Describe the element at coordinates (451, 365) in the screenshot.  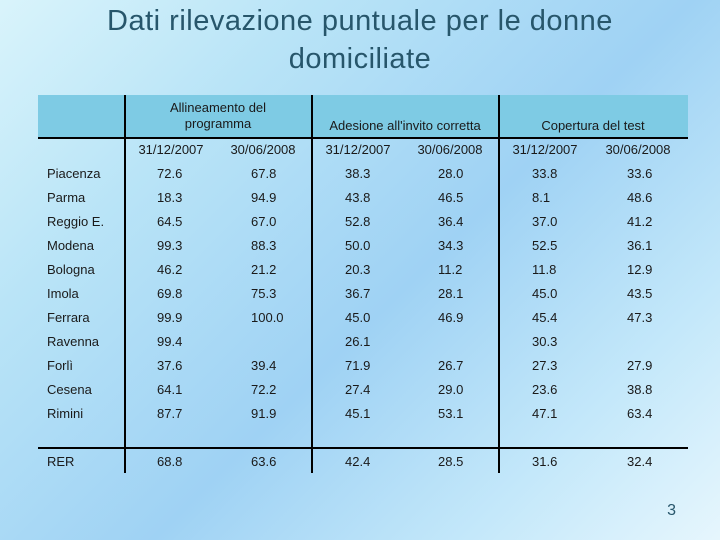
I see `table-cell: 26.7` at that location.